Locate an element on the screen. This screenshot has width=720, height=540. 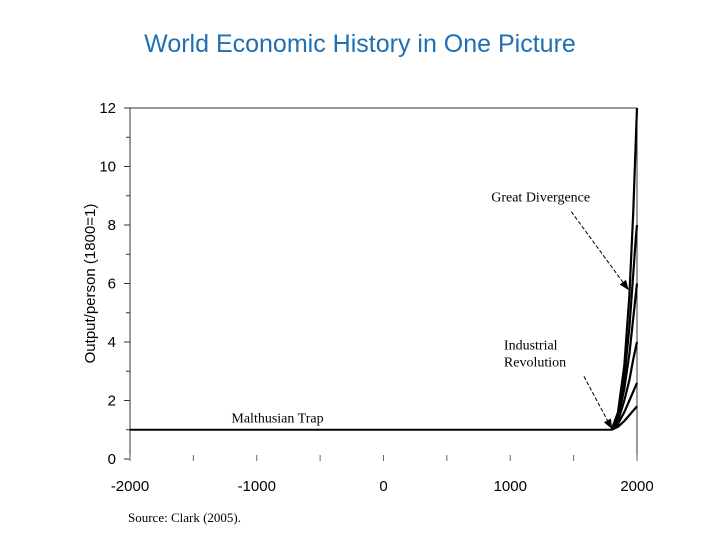
annotation-text: Great Divergence is located at coordinates (540, 198).